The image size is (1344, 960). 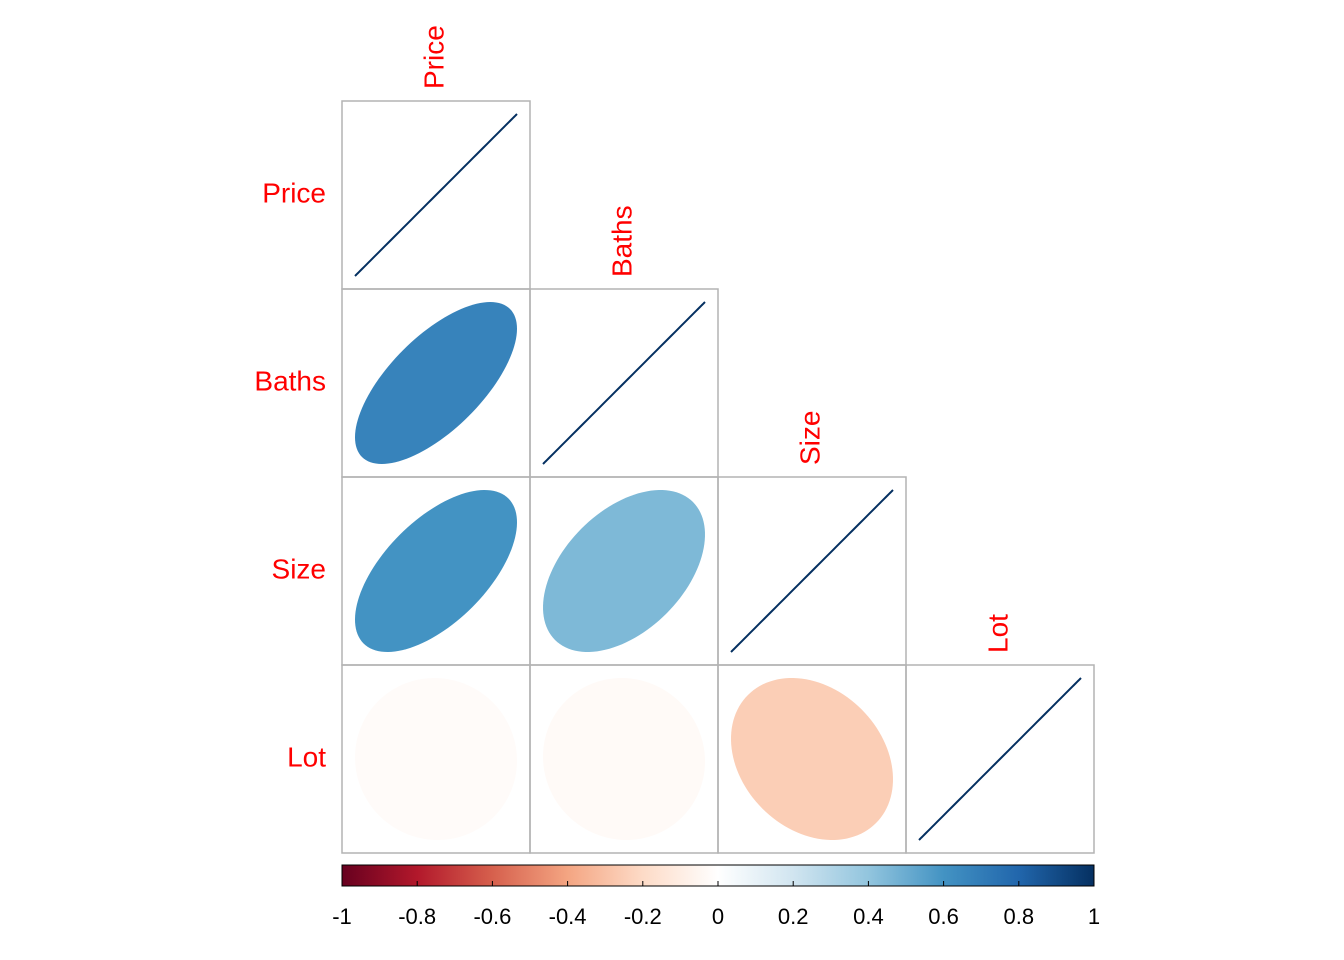 What do you see at coordinates (433, 57) in the screenshot?
I see `column-label: Price` at bounding box center [433, 57].